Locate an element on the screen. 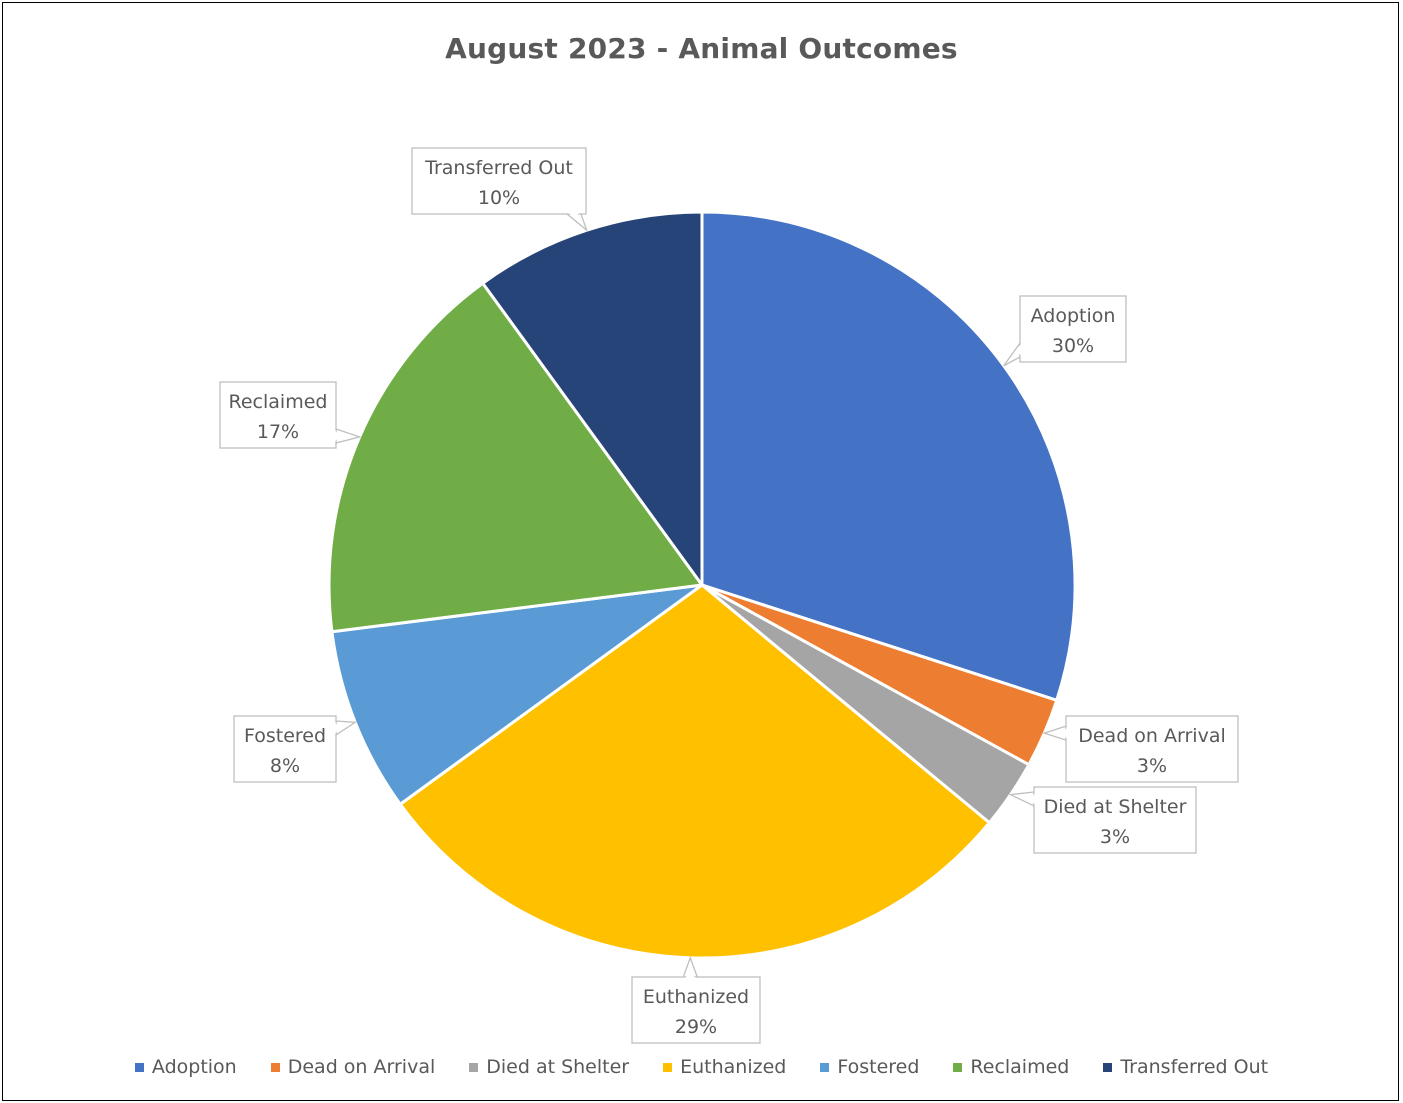 The height and width of the screenshot is (1103, 1403). legend-label: Reclaimed is located at coordinates (1020, 1067).